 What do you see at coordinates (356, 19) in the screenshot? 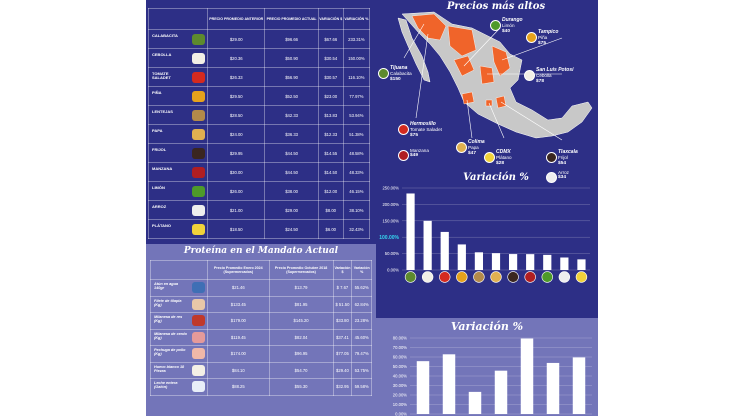
I see `header-var-pct: VARIACIÓN %` at bounding box center [356, 19].